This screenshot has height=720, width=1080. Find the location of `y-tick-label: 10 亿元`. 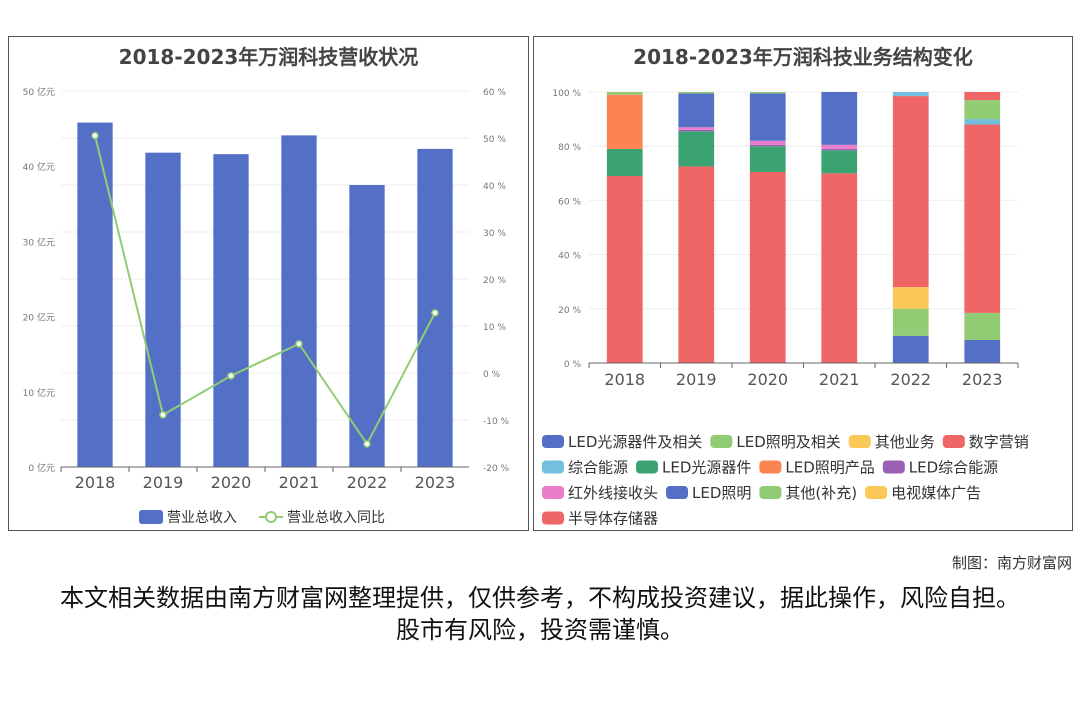

y-tick-label: 10 亿元 is located at coordinates (39, 393).